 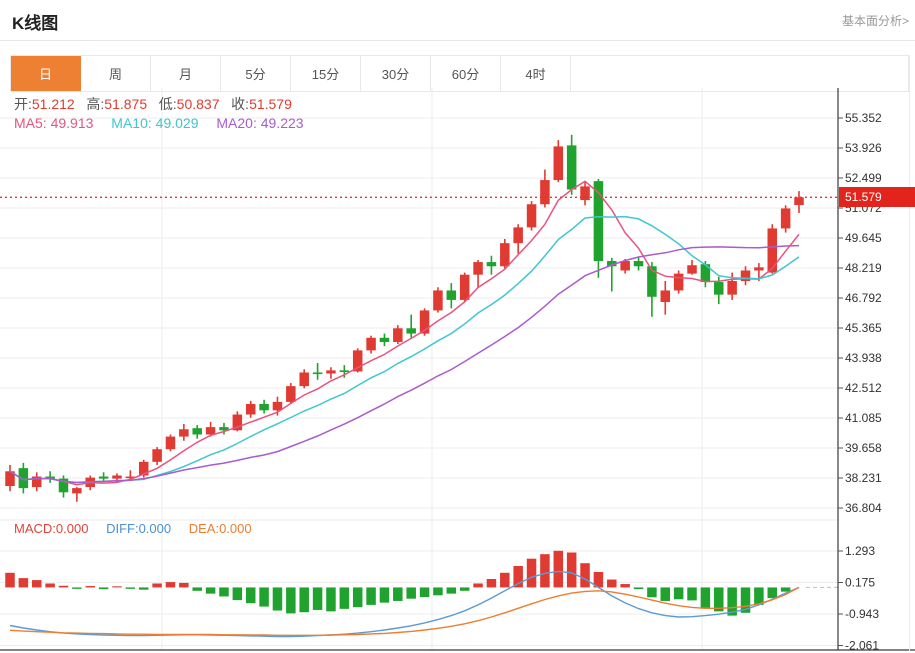 What do you see at coordinates (326, 73) in the screenshot?
I see `tab-15min: 15分` at bounding box center [326, 73].